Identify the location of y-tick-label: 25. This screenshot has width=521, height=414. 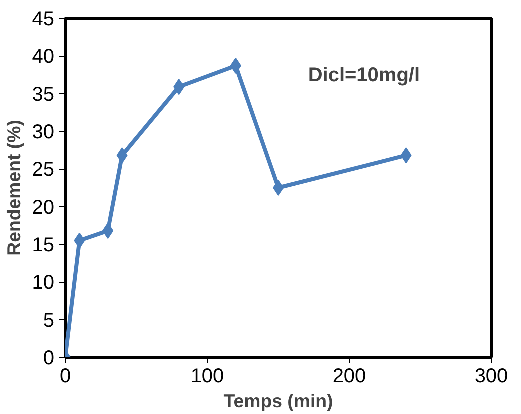
(43, 170).